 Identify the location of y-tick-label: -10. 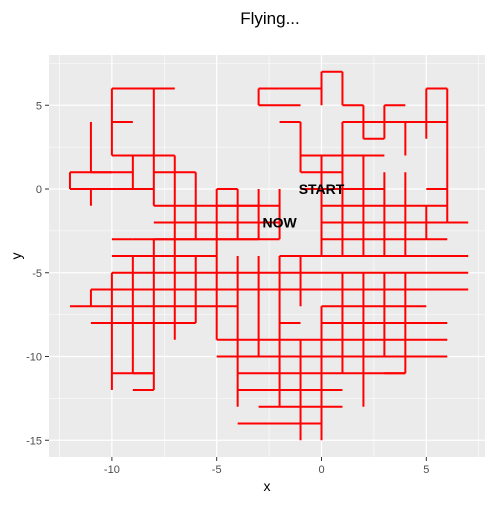
(34, 358).